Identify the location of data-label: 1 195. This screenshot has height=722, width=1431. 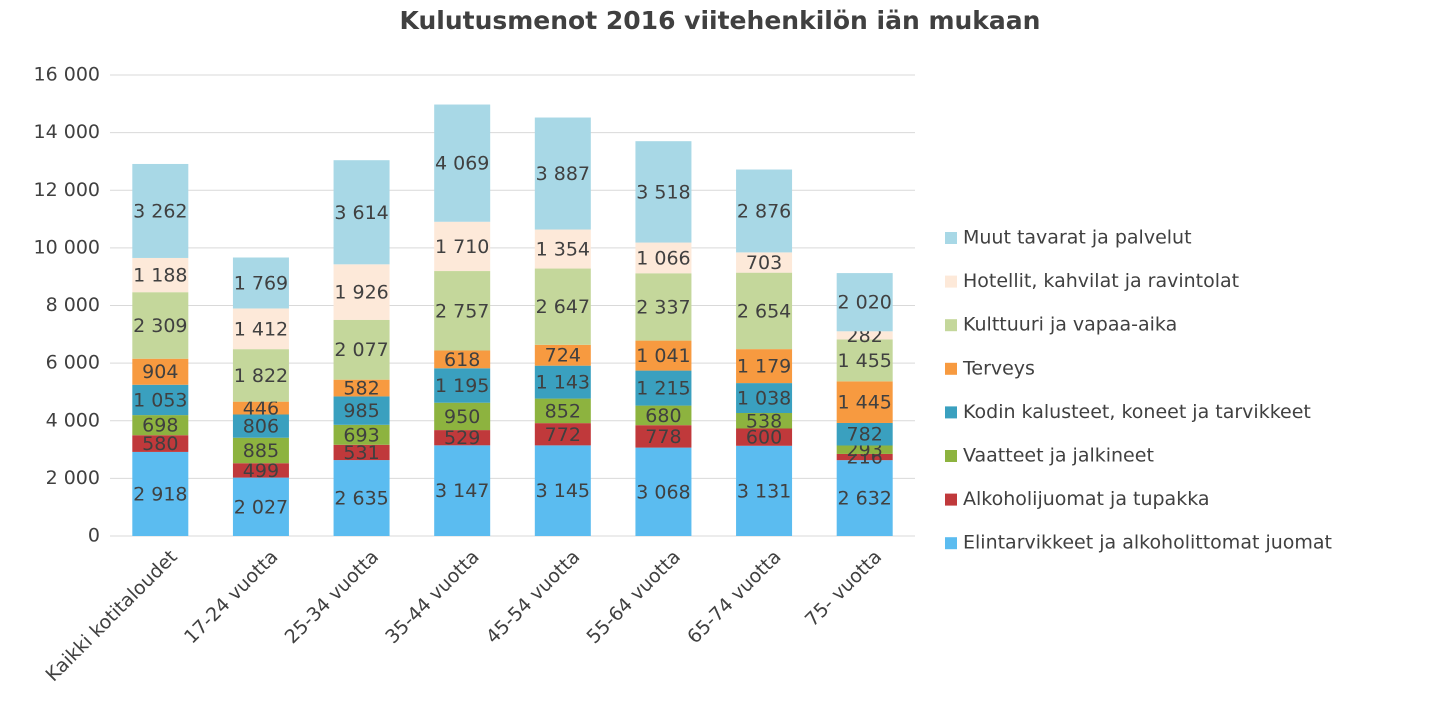
(462, 386).